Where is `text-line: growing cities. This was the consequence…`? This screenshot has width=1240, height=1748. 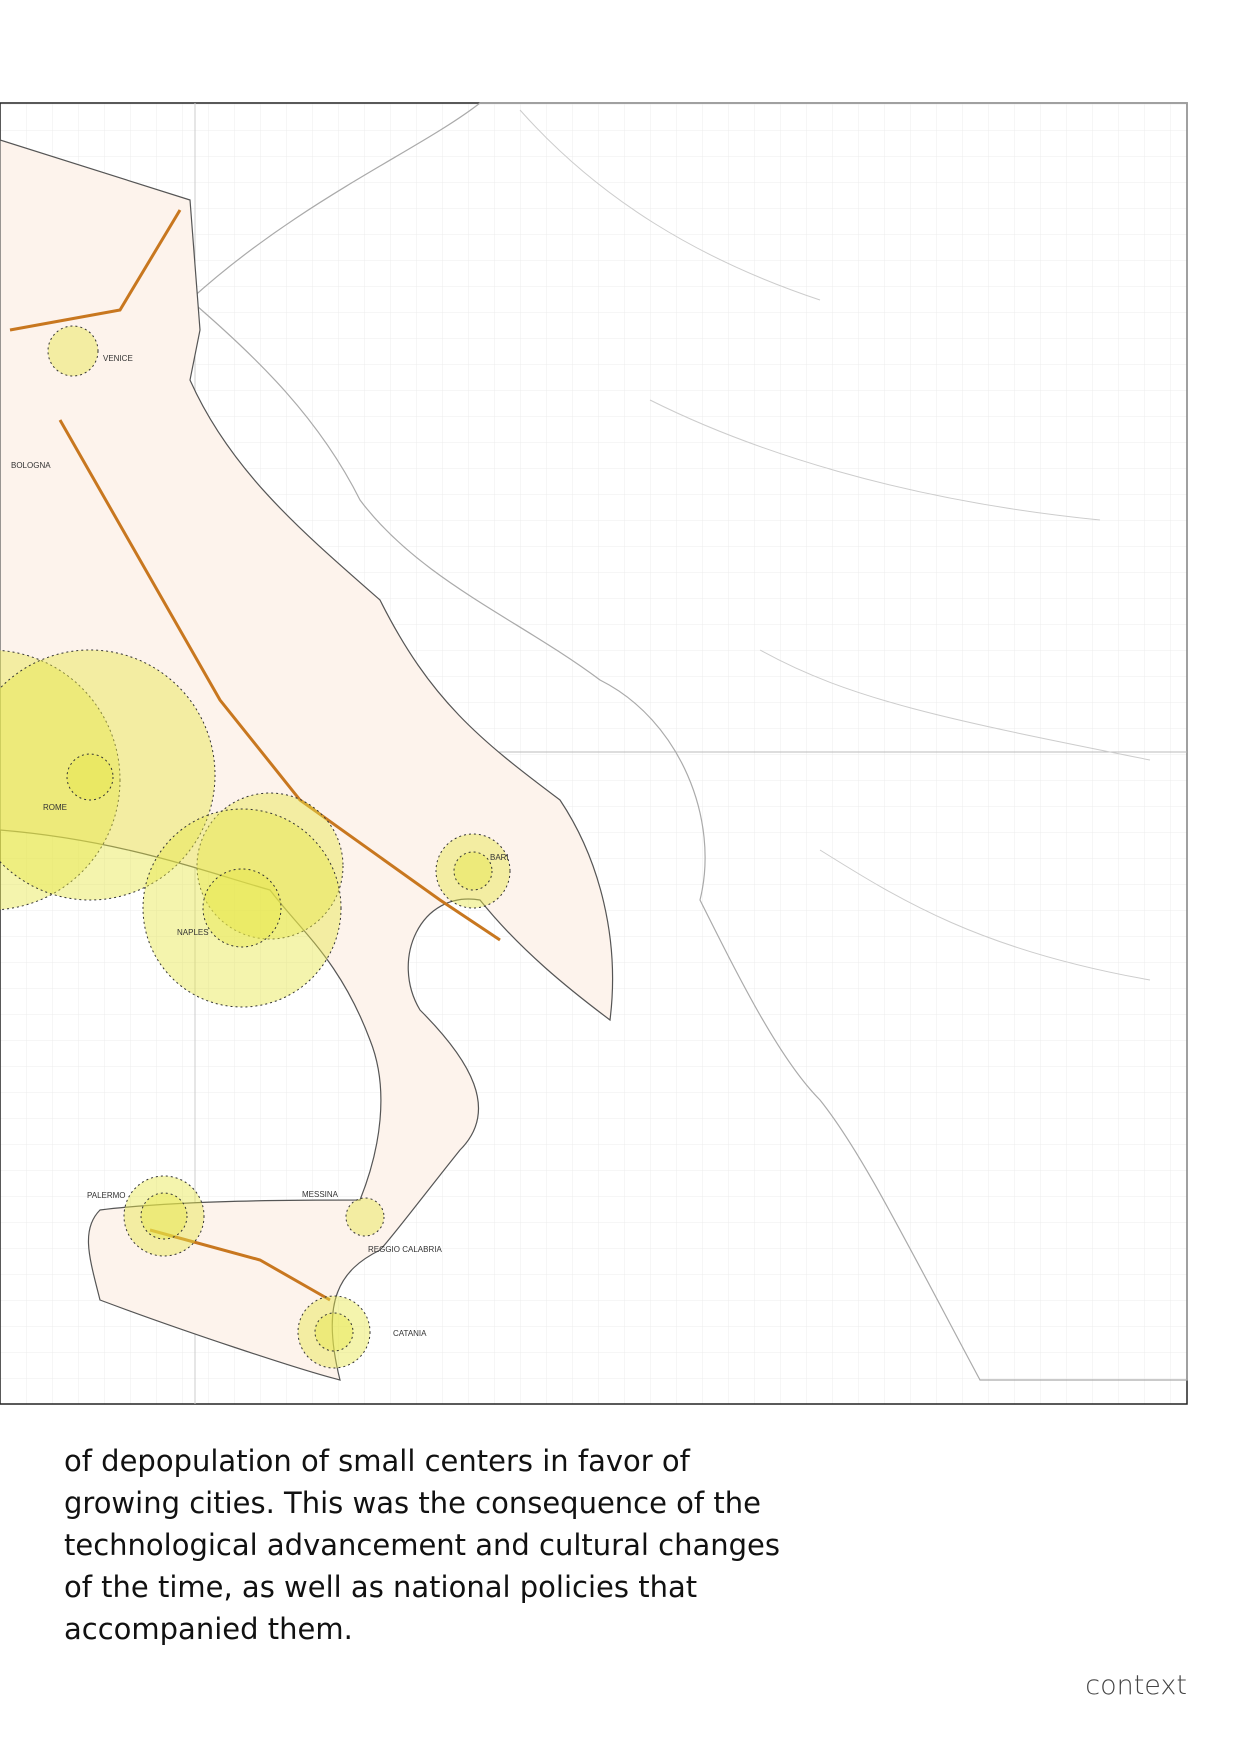 text-line: growing cities. This was the consequence… is located at coordinates (412, 1503).